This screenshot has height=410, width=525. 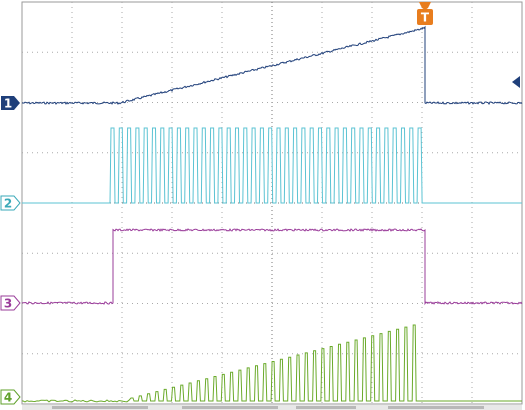 I want to click on channel-3-label: 3, so click(x=8, y=304).